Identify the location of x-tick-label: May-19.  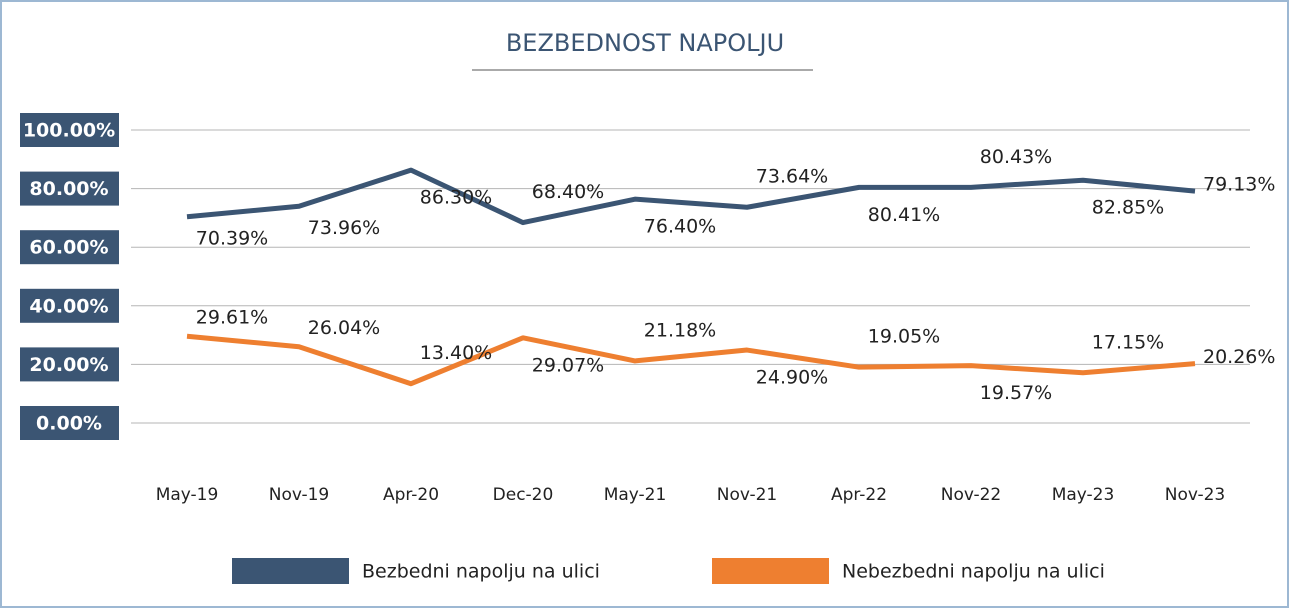
(187, 495).